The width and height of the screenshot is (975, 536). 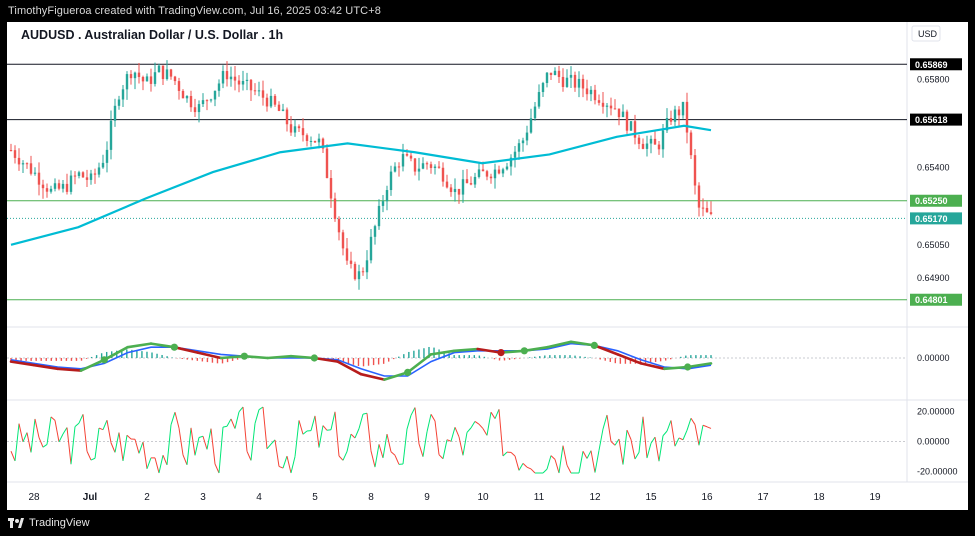 What do you see at coordinates (933, 79) in the screenshot?
I see `price-tick-0: 0.65800` at bounding box center [933, 79].